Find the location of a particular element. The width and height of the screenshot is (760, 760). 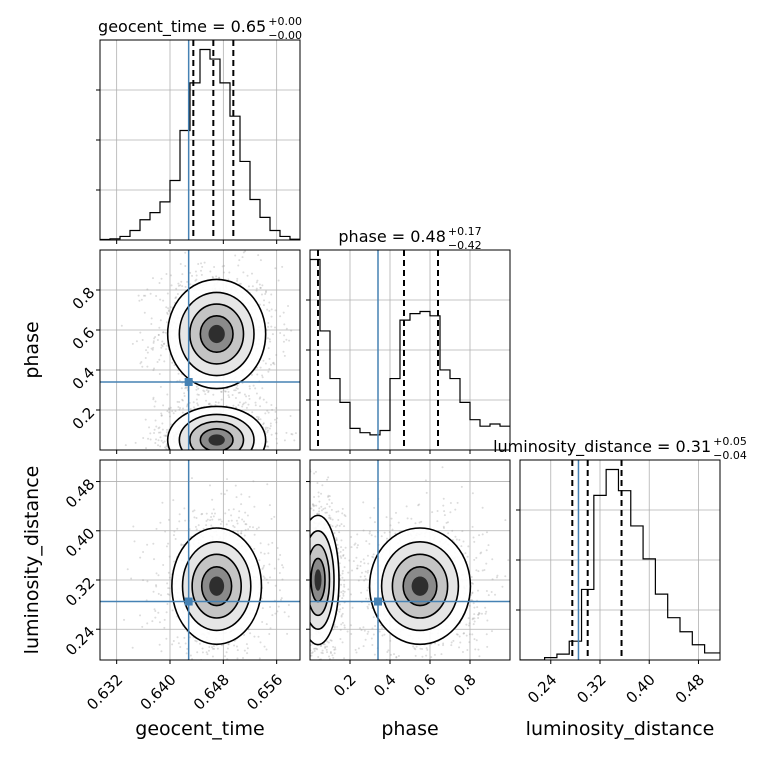

y-tick-label: 0.6 is located at coordinates (84, 339).